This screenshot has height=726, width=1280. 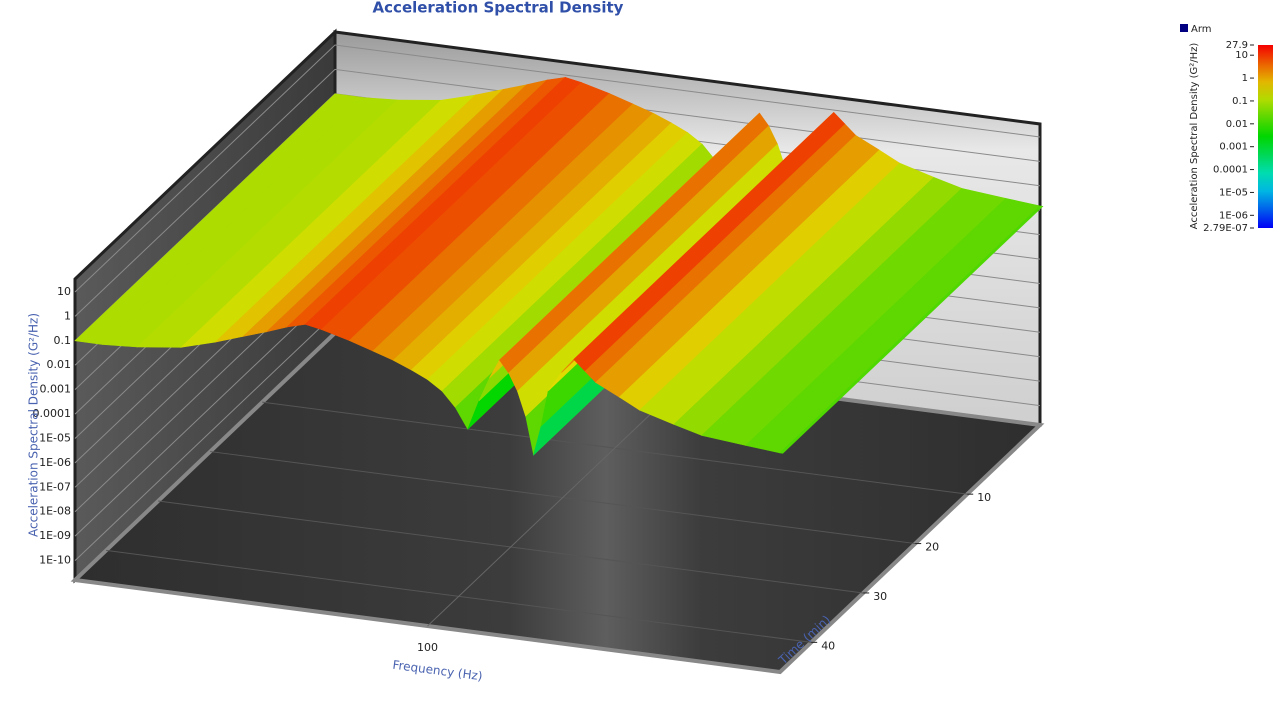 What do you see at coordinates (911, 329) in the screenshot?
I see `surface-strip` at bounding box center [911, 329].